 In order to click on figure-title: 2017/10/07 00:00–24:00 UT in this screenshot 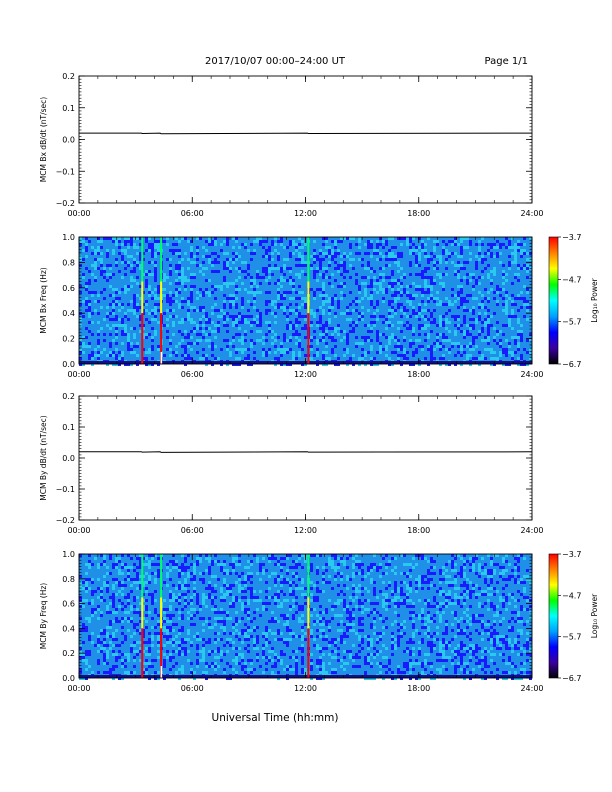, I will do `click(275, 61)`.